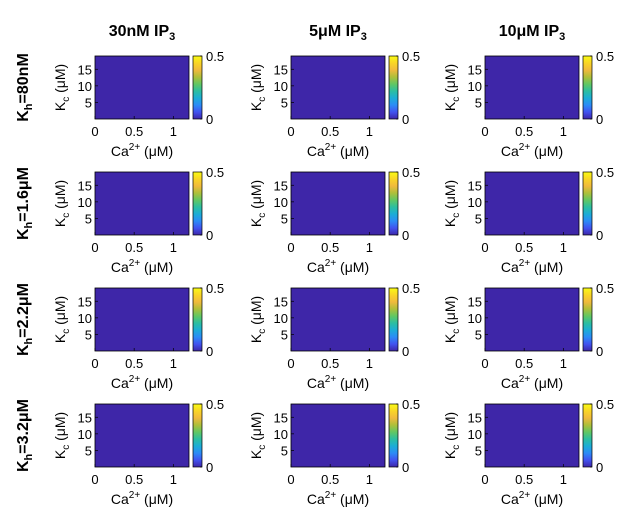 The width and height of the screenshot is (626, 518). Describe the element at coordinates (142, 33) in the screenshot. I see `column-header-0: 30nM IP3` at that location.